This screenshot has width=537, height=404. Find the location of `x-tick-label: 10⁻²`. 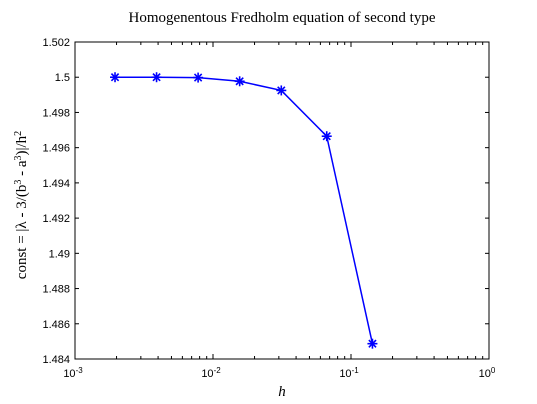

x-tick-label: 10⁻² is located at coordinates (211, 373).